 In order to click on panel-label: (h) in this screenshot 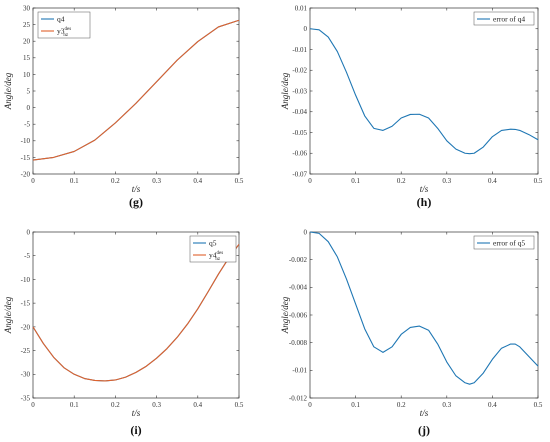, I will do `click(424, 202)`.